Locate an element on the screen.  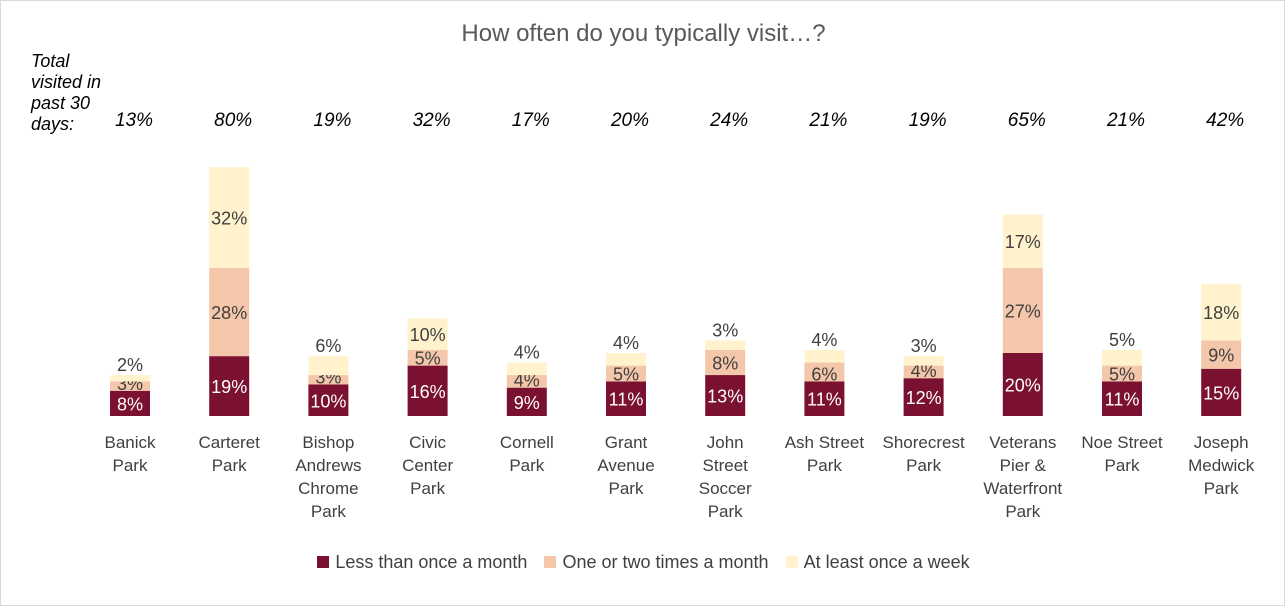
category-label: Banick is located at coordinates (130, 442).